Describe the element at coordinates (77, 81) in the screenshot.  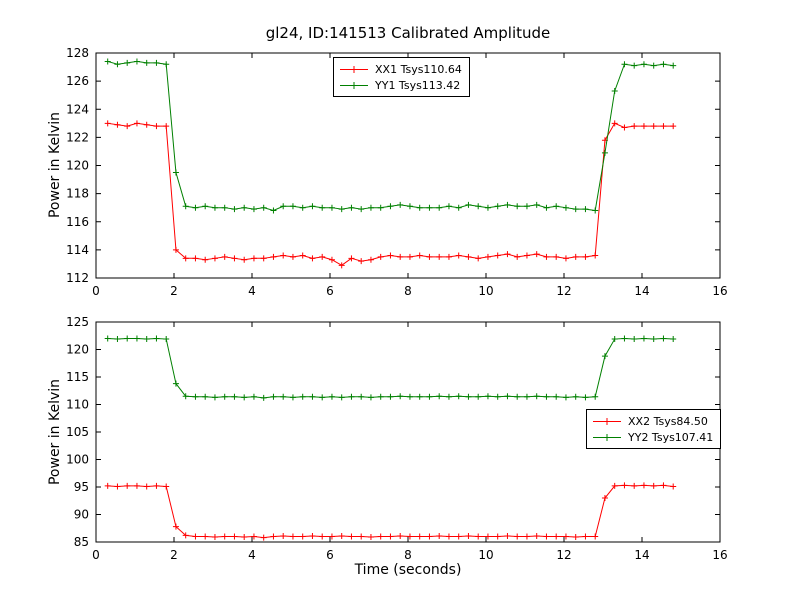
I see `y-tick-label: 126` at that location.